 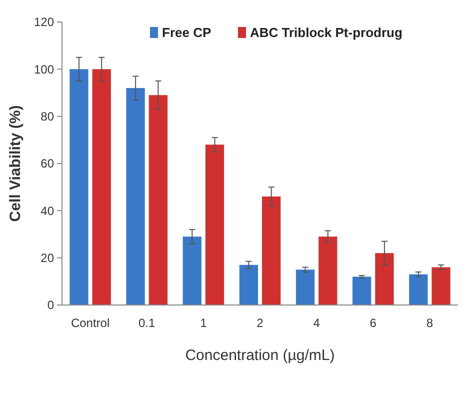 What do you see at coordinates (187, 32) in the screenshot?
I see `legend-label: Free CP` at bounding box center [187, 32].